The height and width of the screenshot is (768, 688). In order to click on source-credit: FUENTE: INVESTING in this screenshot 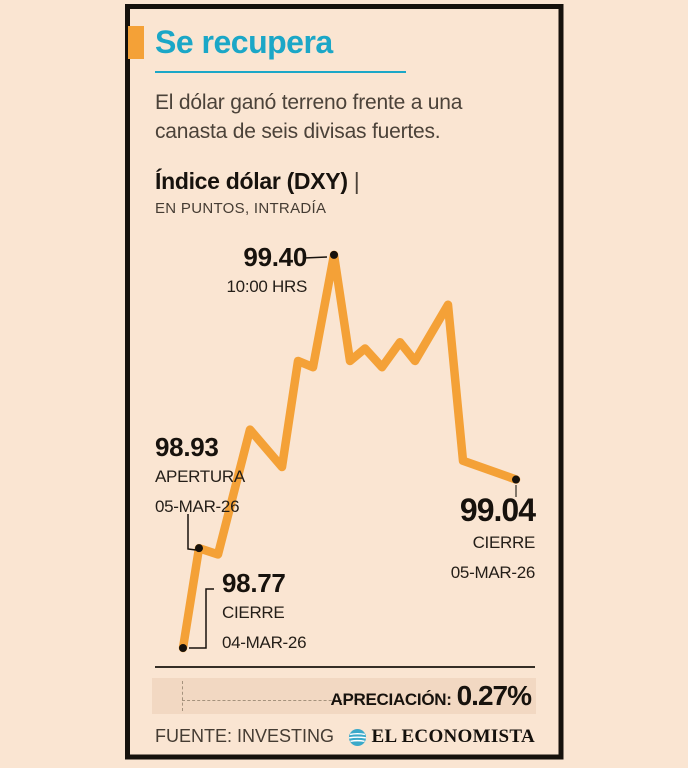, I will do `click(245, 736)`.